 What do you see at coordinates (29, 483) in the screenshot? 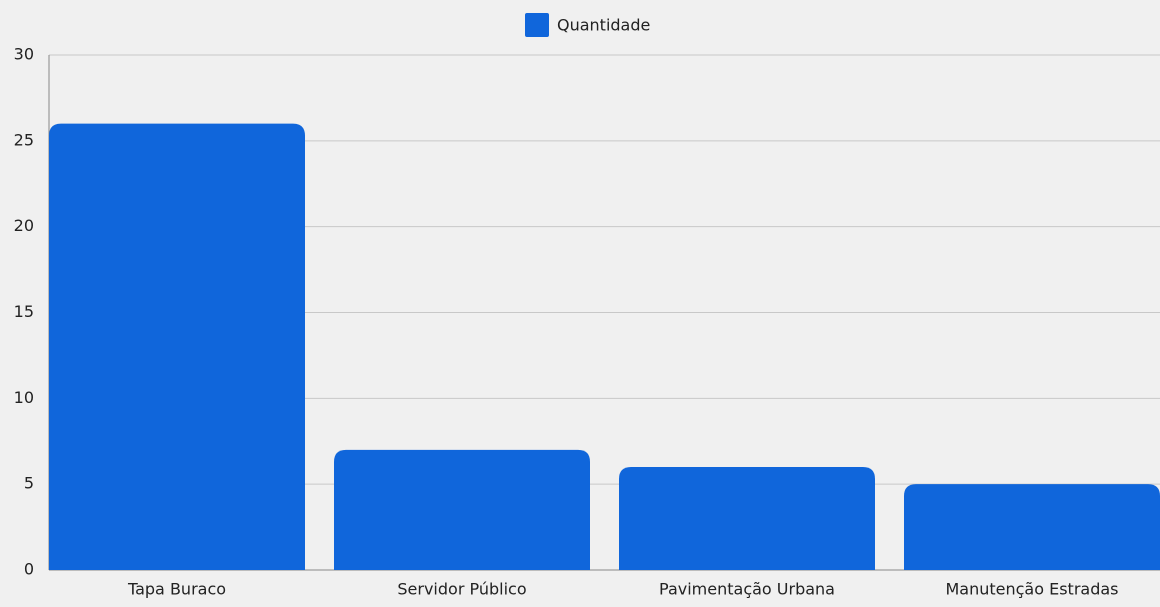
I see `y-tick-label: 5` at bounding box center [29, 483].